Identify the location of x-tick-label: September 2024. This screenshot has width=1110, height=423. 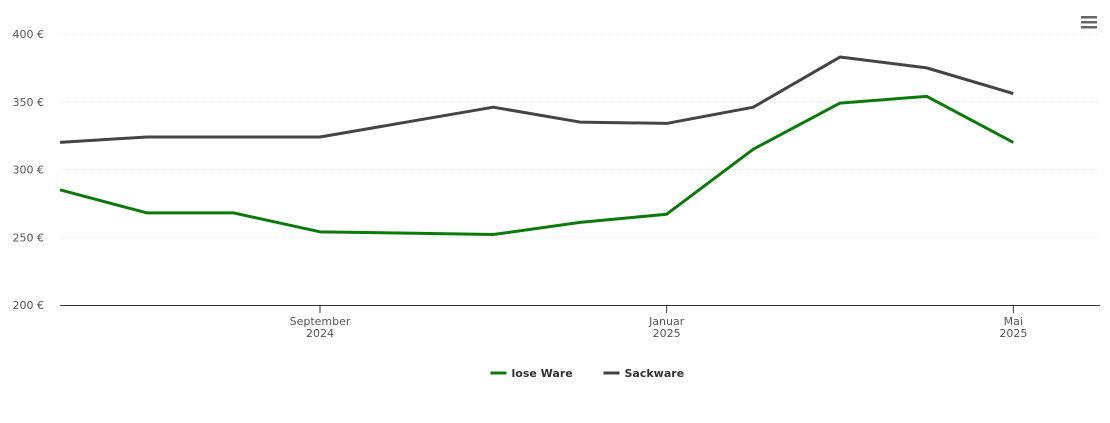
(320, 327).